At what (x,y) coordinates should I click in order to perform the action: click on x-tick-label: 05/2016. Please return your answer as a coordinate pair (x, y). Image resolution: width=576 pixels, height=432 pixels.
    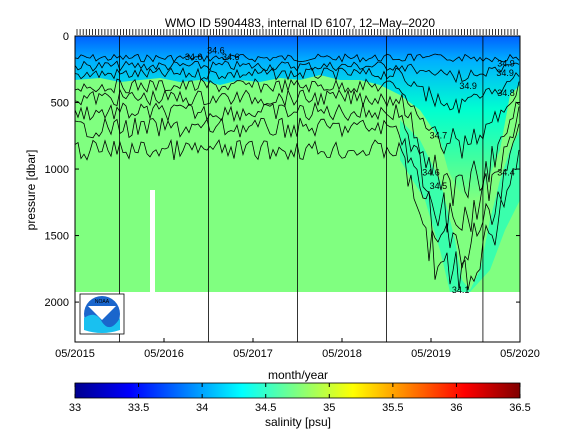
    Looking at the image, I should click on (164, 354).